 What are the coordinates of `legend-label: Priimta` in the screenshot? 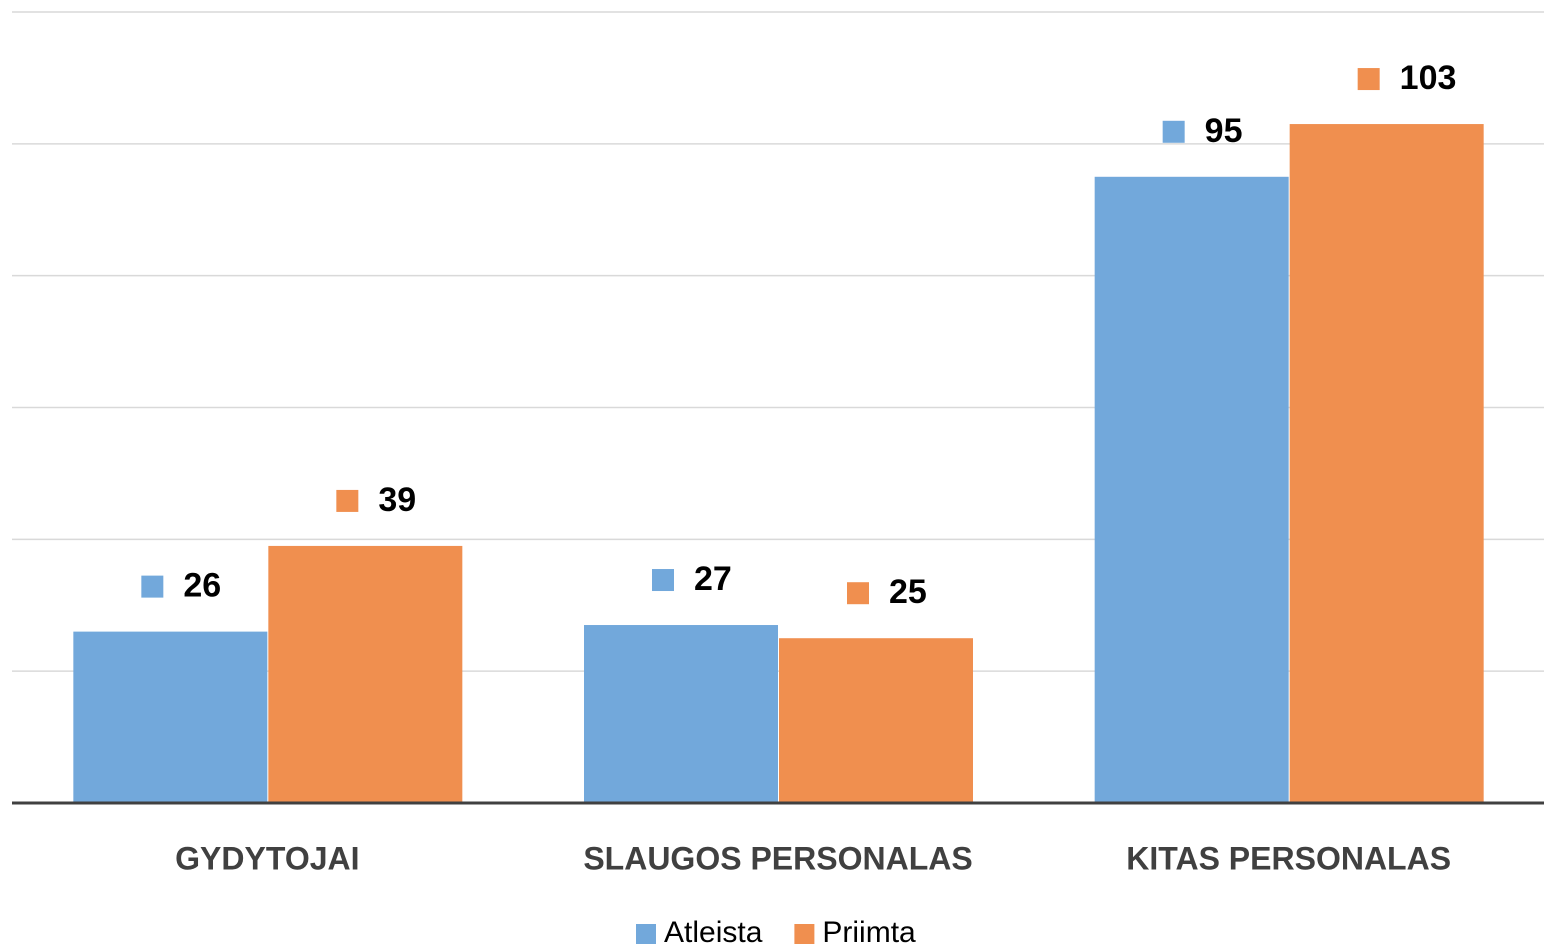 It's located at (869, 932).